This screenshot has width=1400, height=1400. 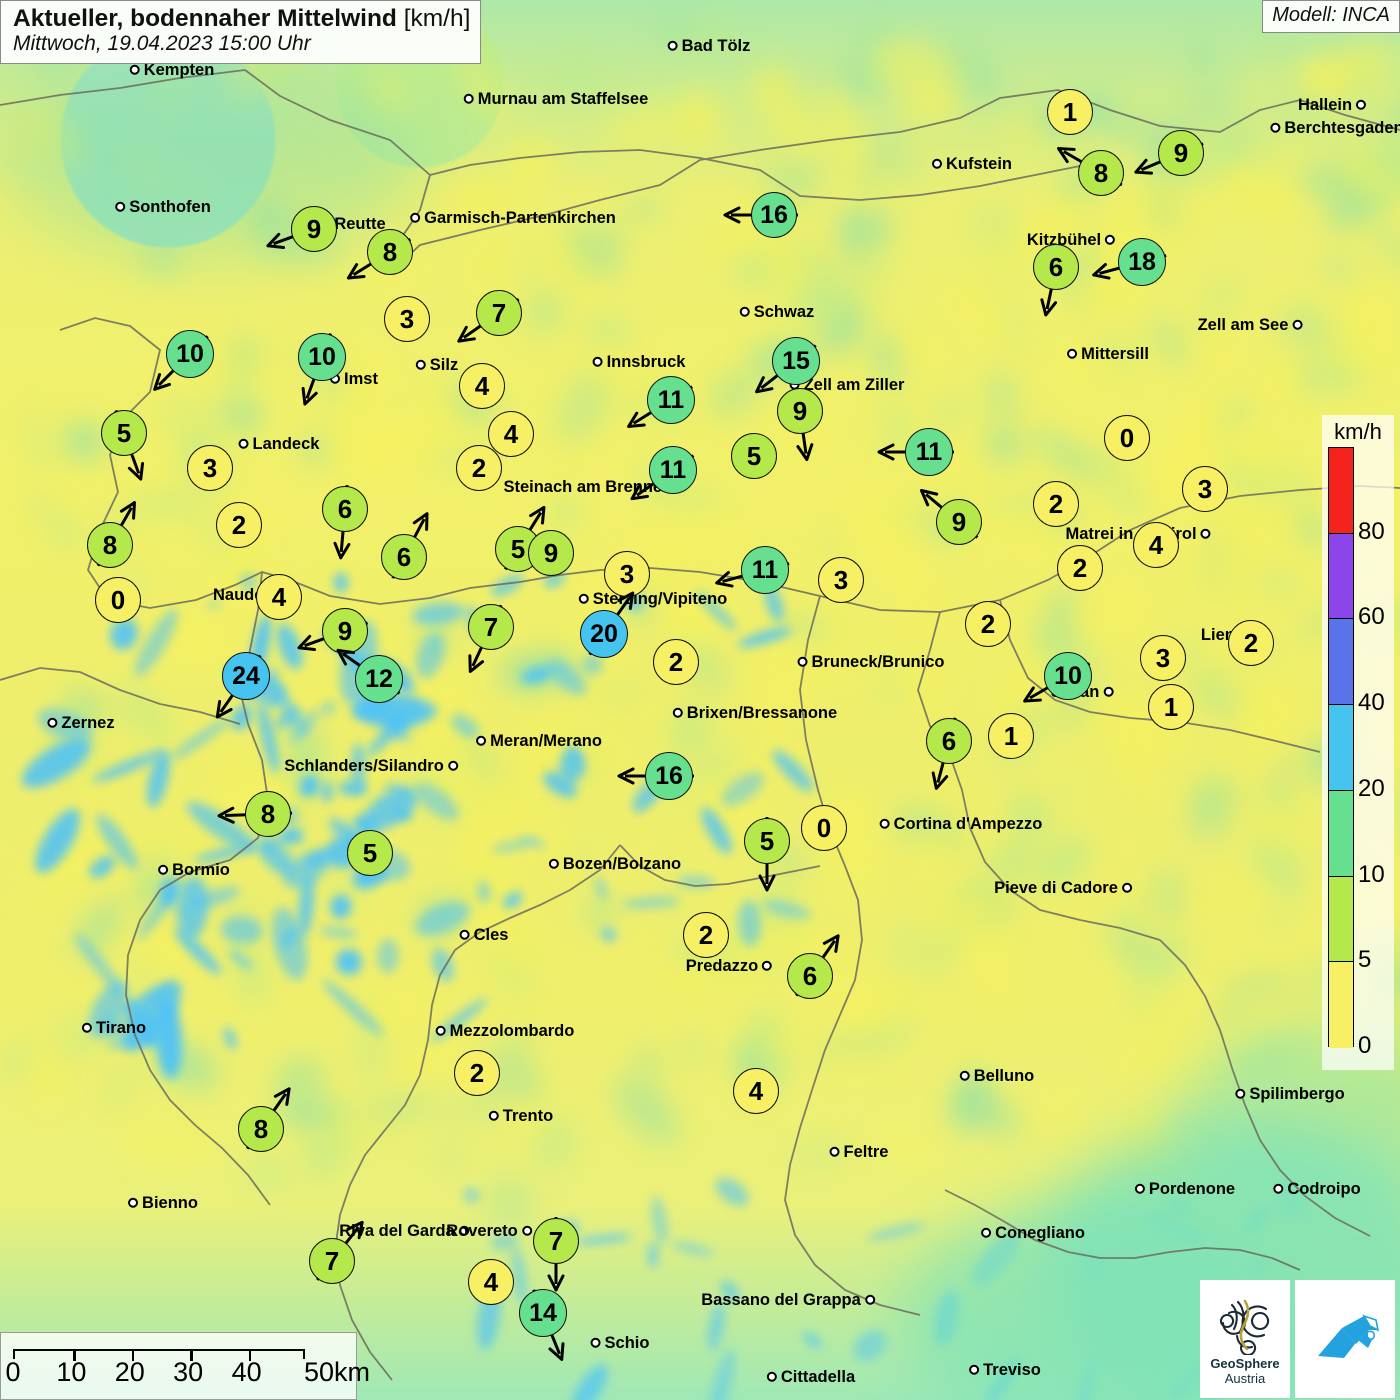 What do you see at coordinates (1056, 267) in the screenshot?
I see `wind-speed-value: 6` at bounding box center [1056, 267].